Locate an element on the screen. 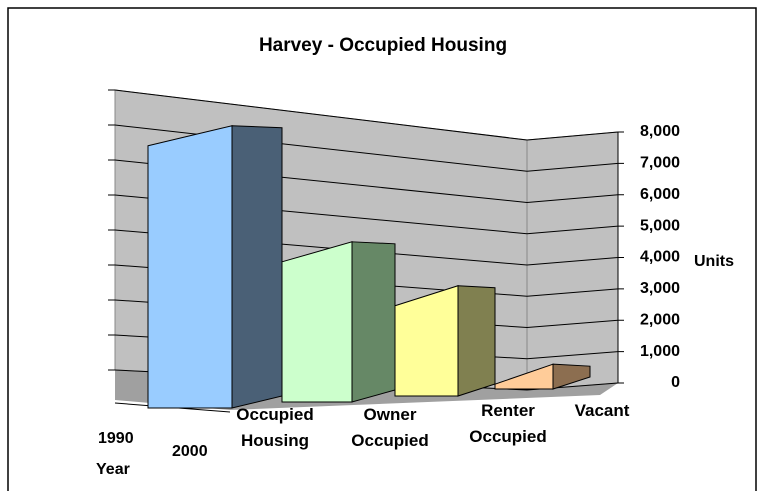 Image resolution: width=765 pixels, height=491 pixels. y-tick-label: 0 is located at coordinates (675, 382).